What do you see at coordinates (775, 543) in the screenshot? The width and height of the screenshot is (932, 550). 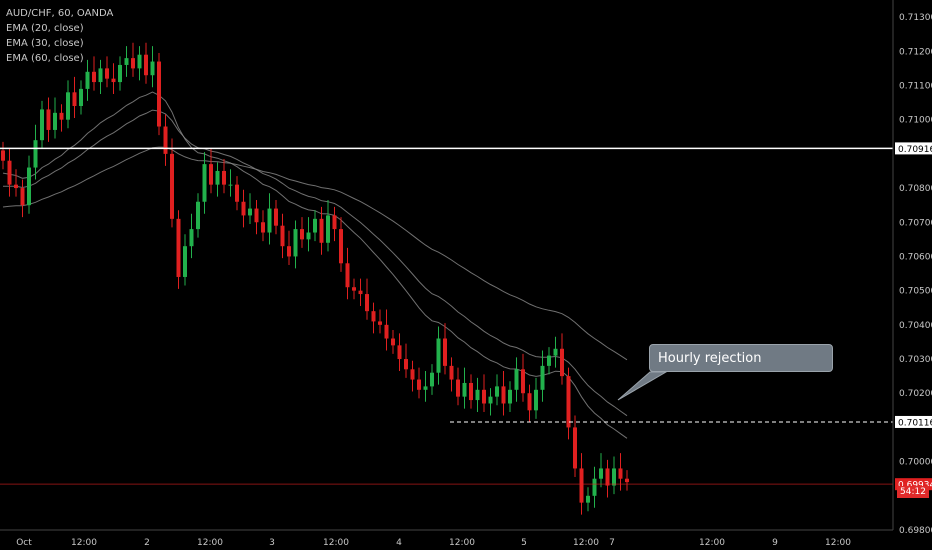 I see `time-tick-label: 9` at bounding box center [775, 543].